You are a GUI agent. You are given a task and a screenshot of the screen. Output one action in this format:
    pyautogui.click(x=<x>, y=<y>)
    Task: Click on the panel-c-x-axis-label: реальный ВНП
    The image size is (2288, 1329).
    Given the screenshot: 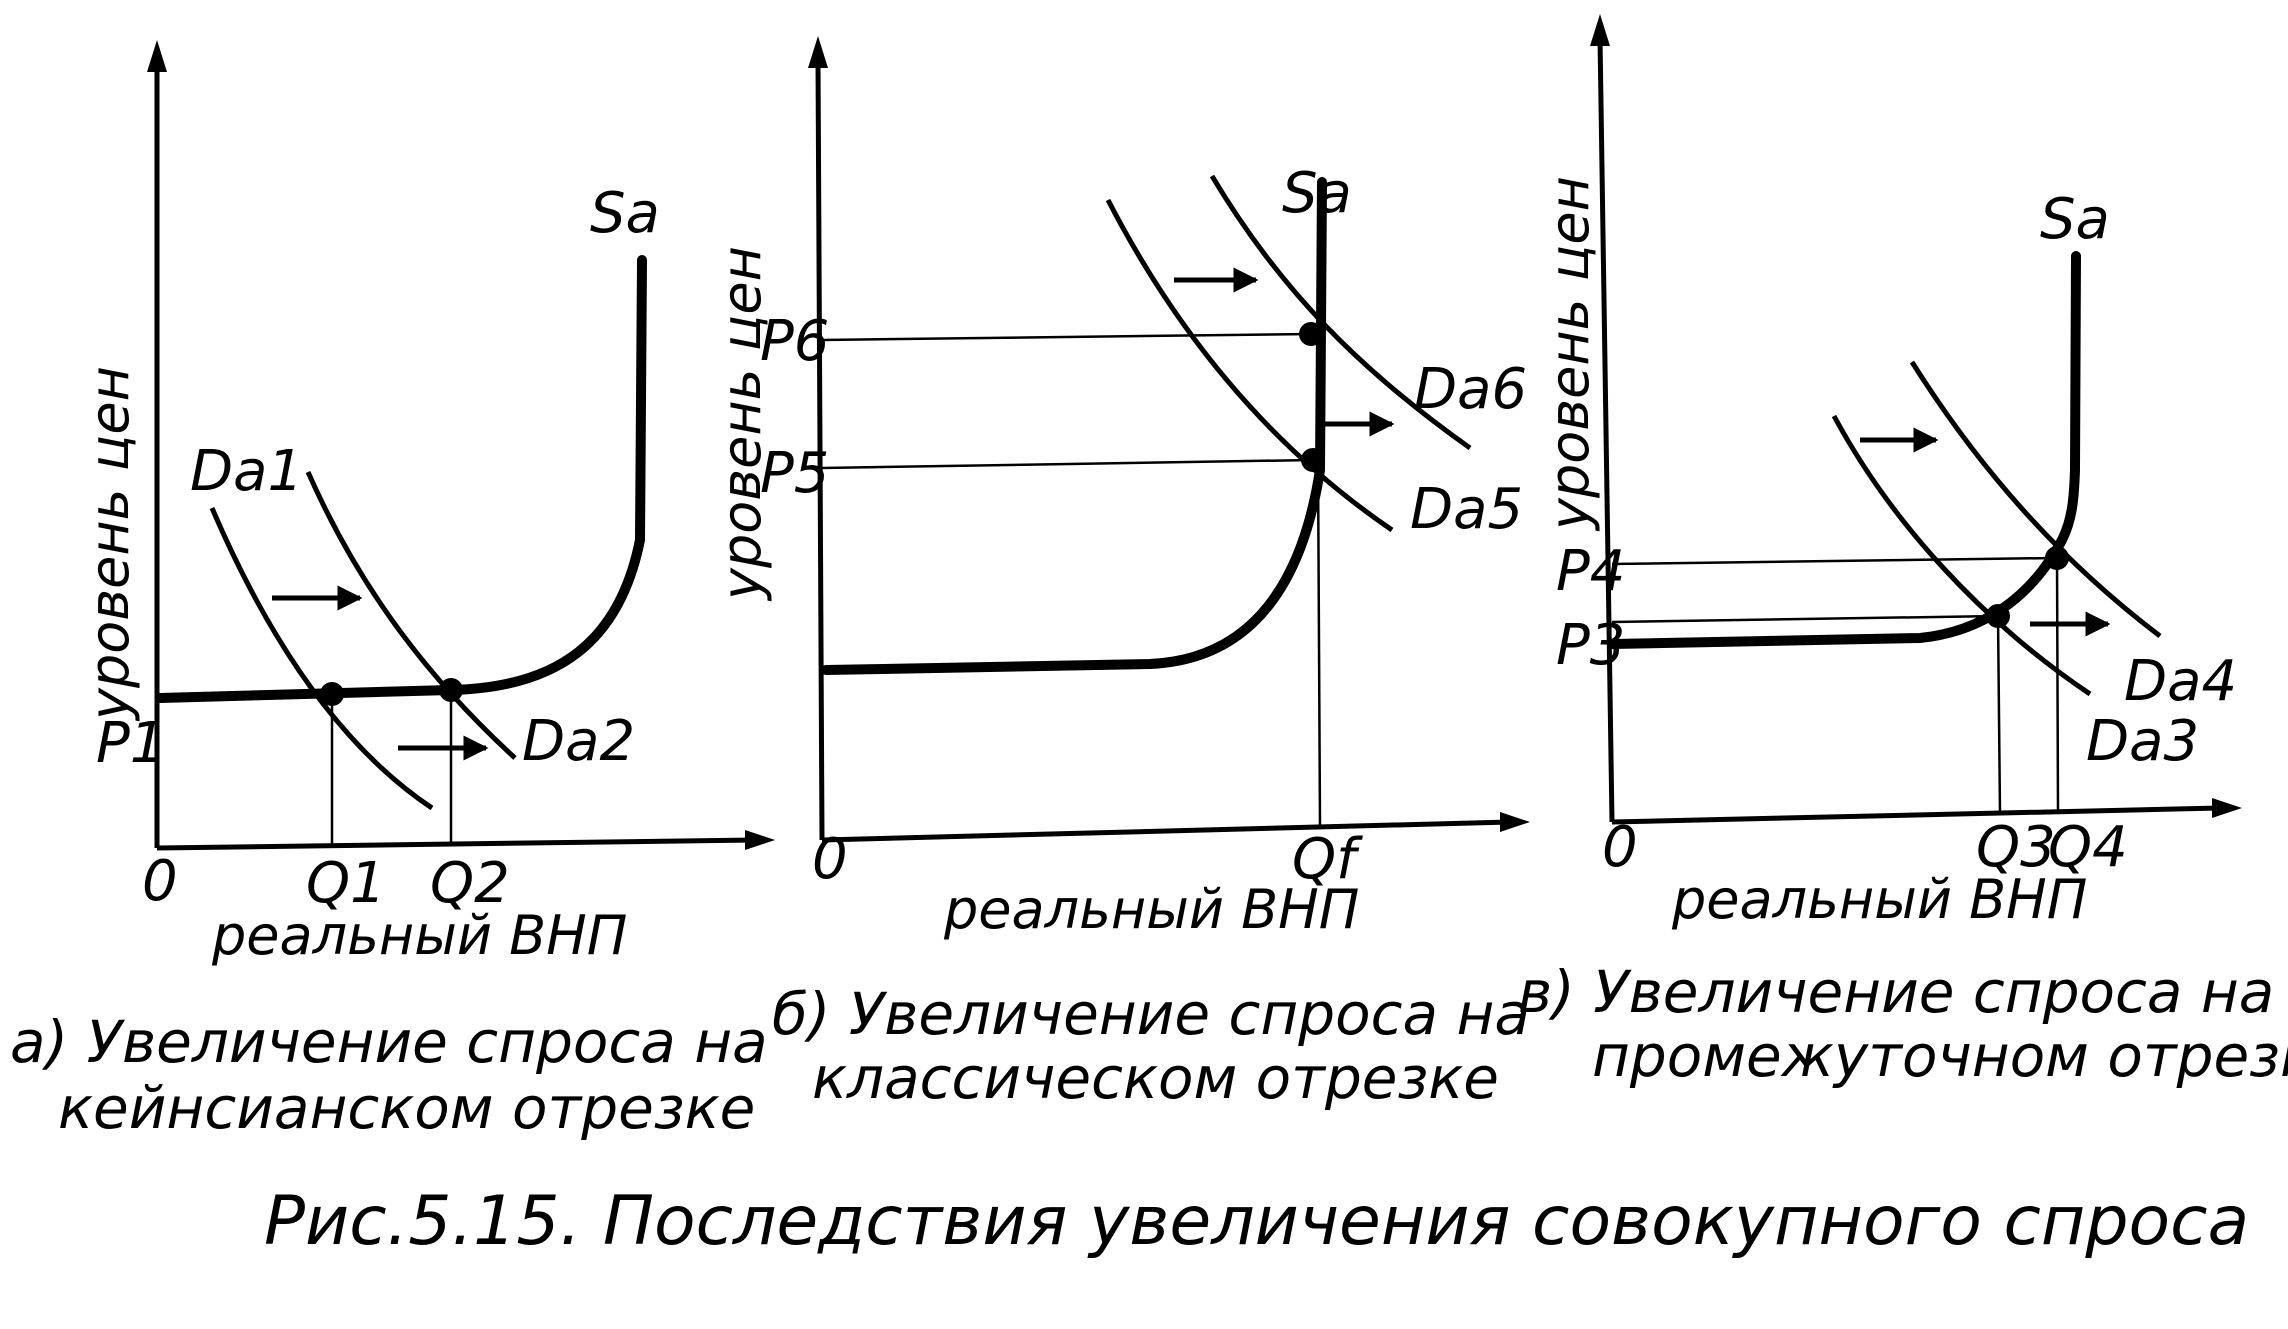 What is the action you would take?
    pyautogui.click(x=1879, y=899)
    